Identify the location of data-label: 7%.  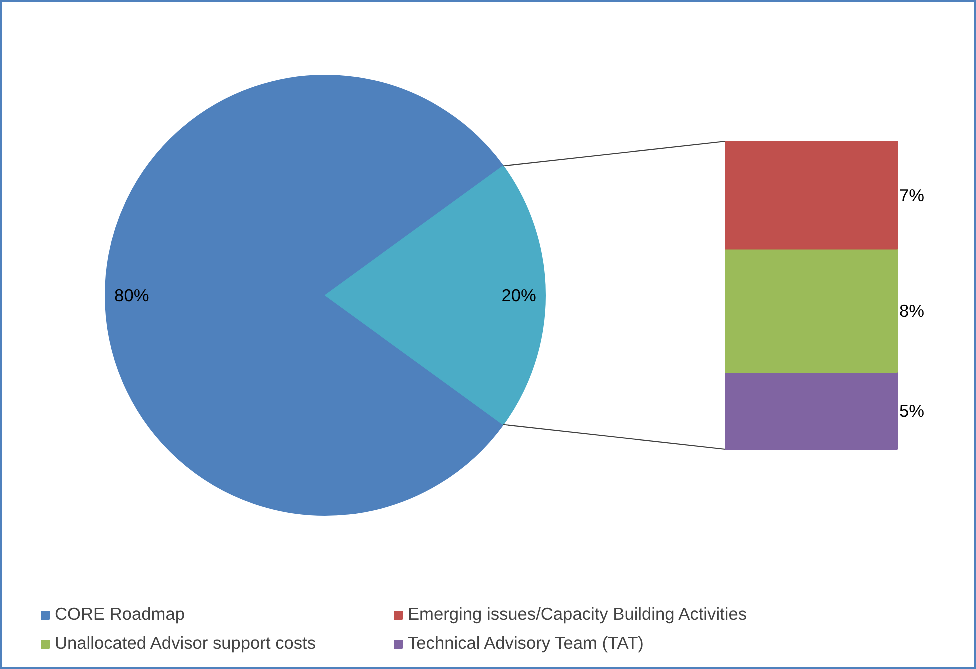
(912, 195).